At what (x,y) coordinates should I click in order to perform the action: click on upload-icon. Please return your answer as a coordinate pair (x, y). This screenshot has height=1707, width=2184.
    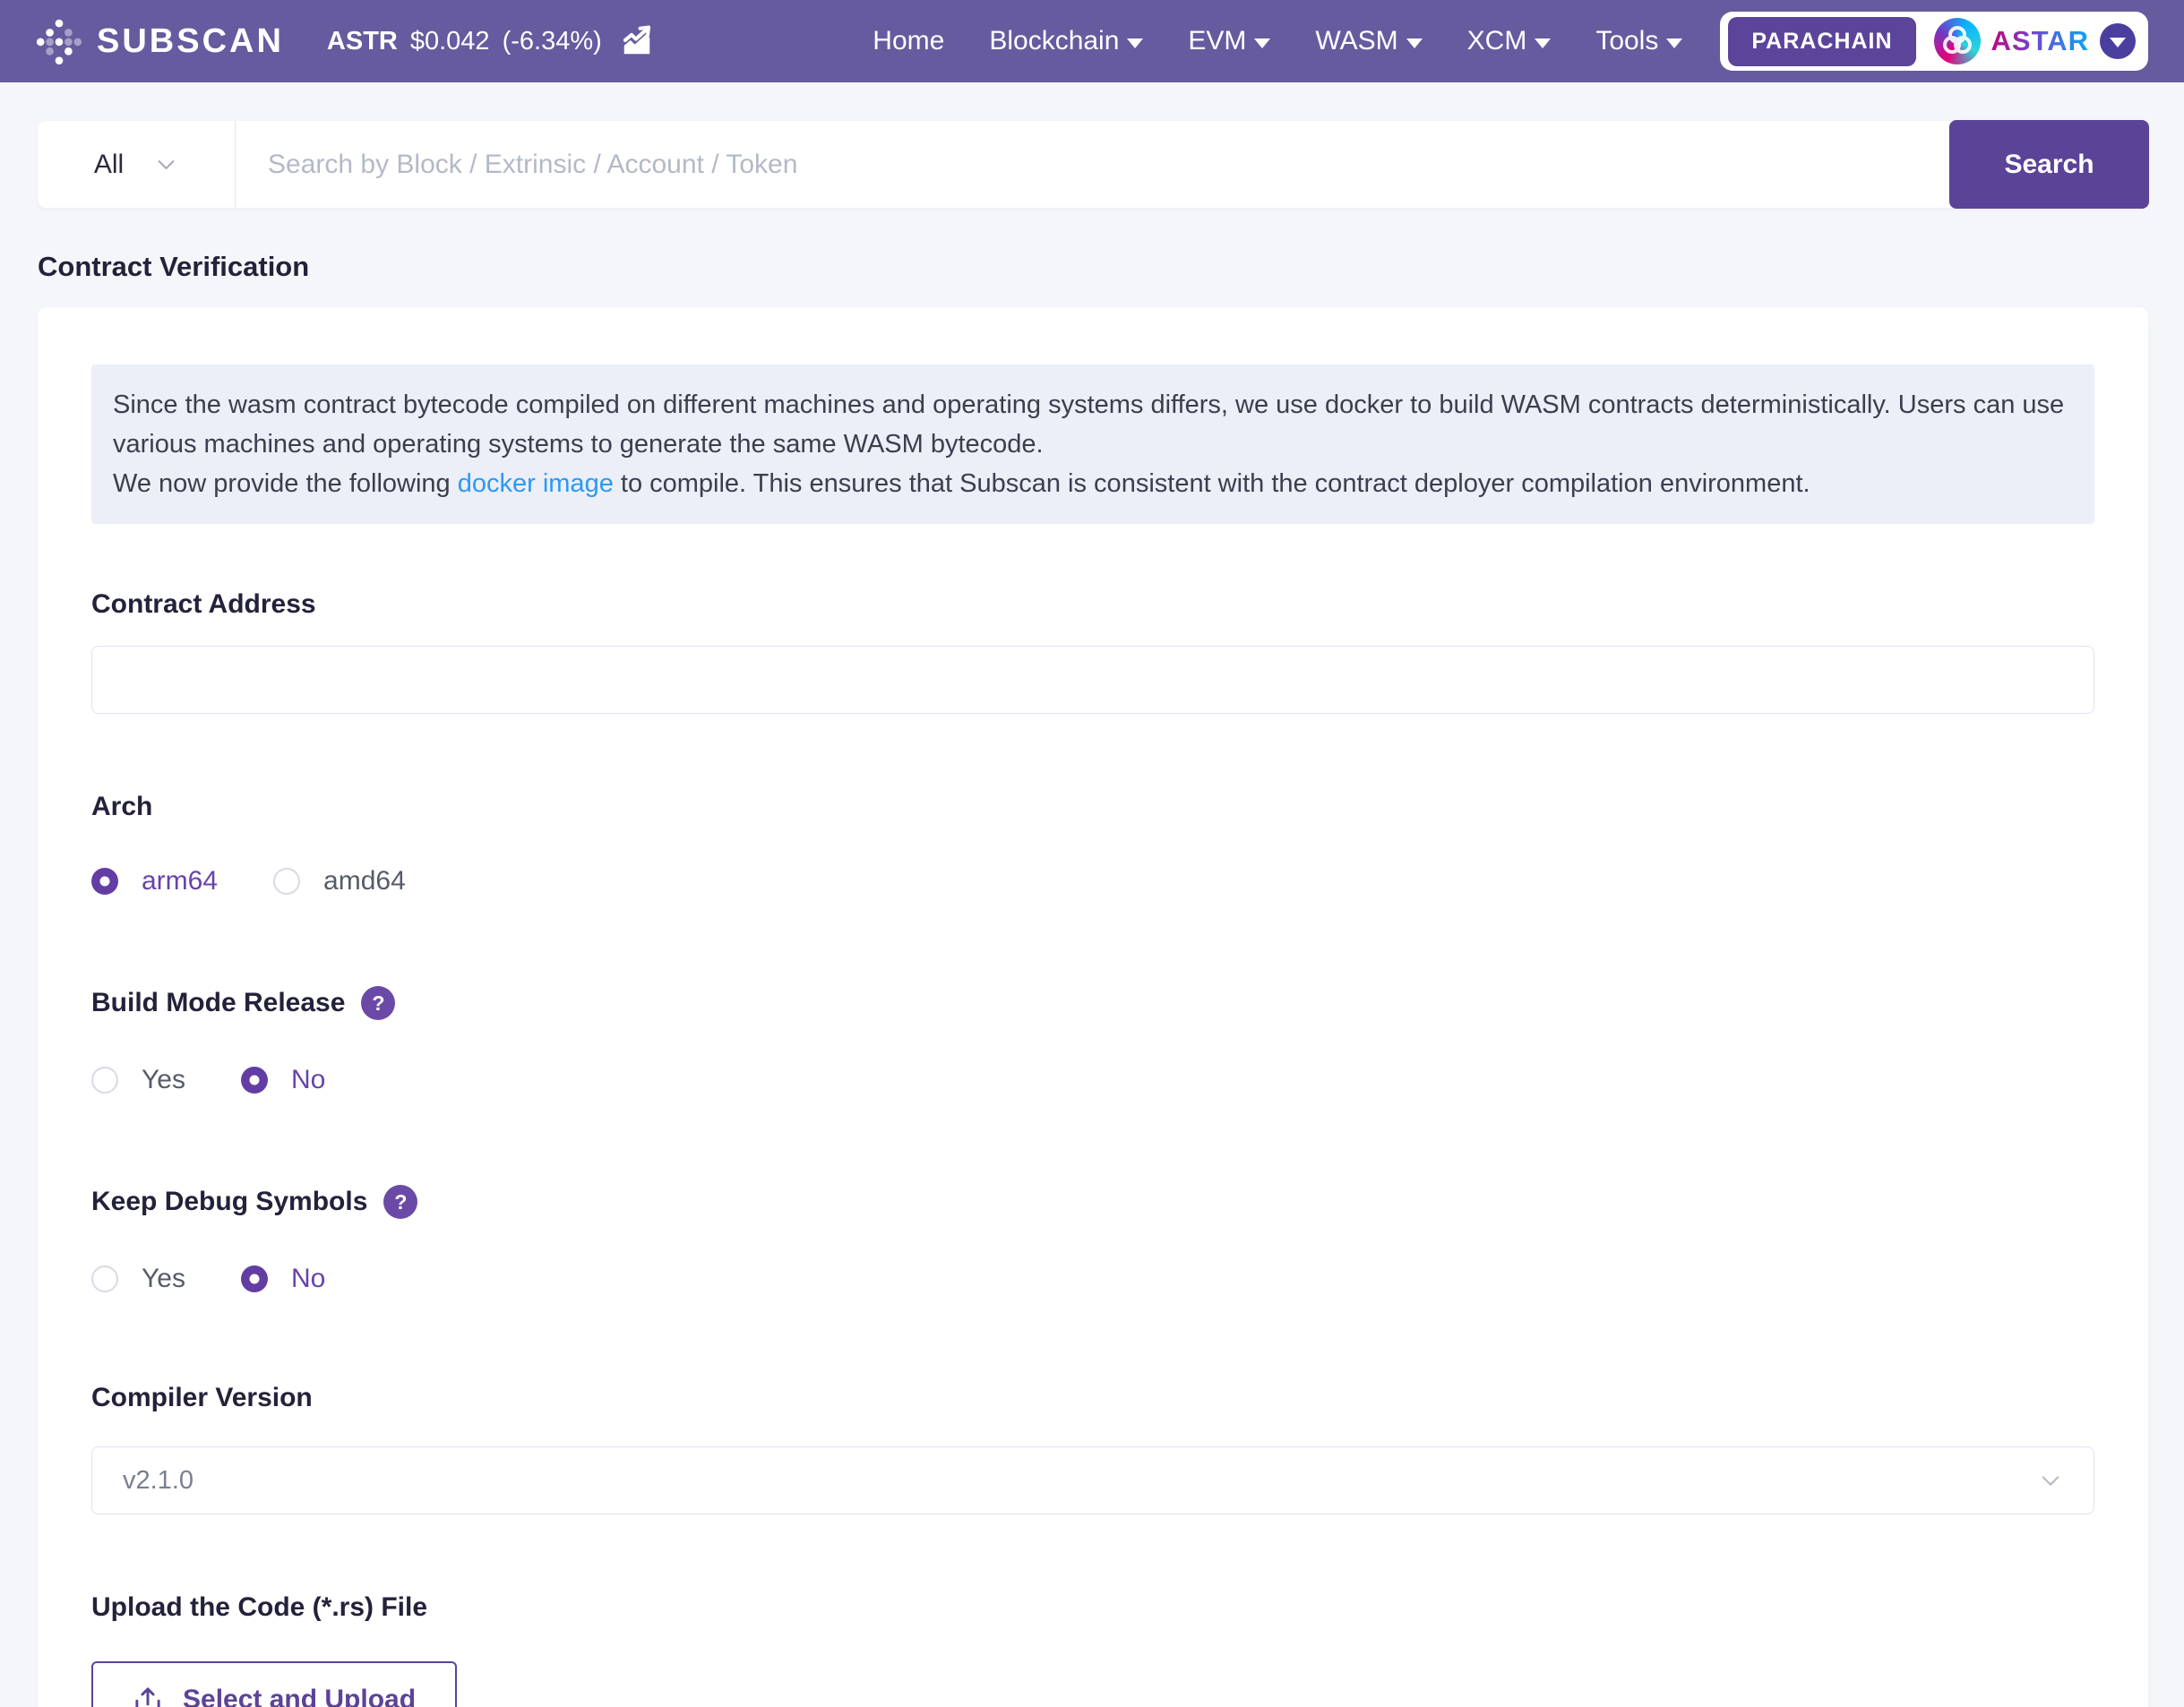
    Looking at the image, I should click on (147, 1697).